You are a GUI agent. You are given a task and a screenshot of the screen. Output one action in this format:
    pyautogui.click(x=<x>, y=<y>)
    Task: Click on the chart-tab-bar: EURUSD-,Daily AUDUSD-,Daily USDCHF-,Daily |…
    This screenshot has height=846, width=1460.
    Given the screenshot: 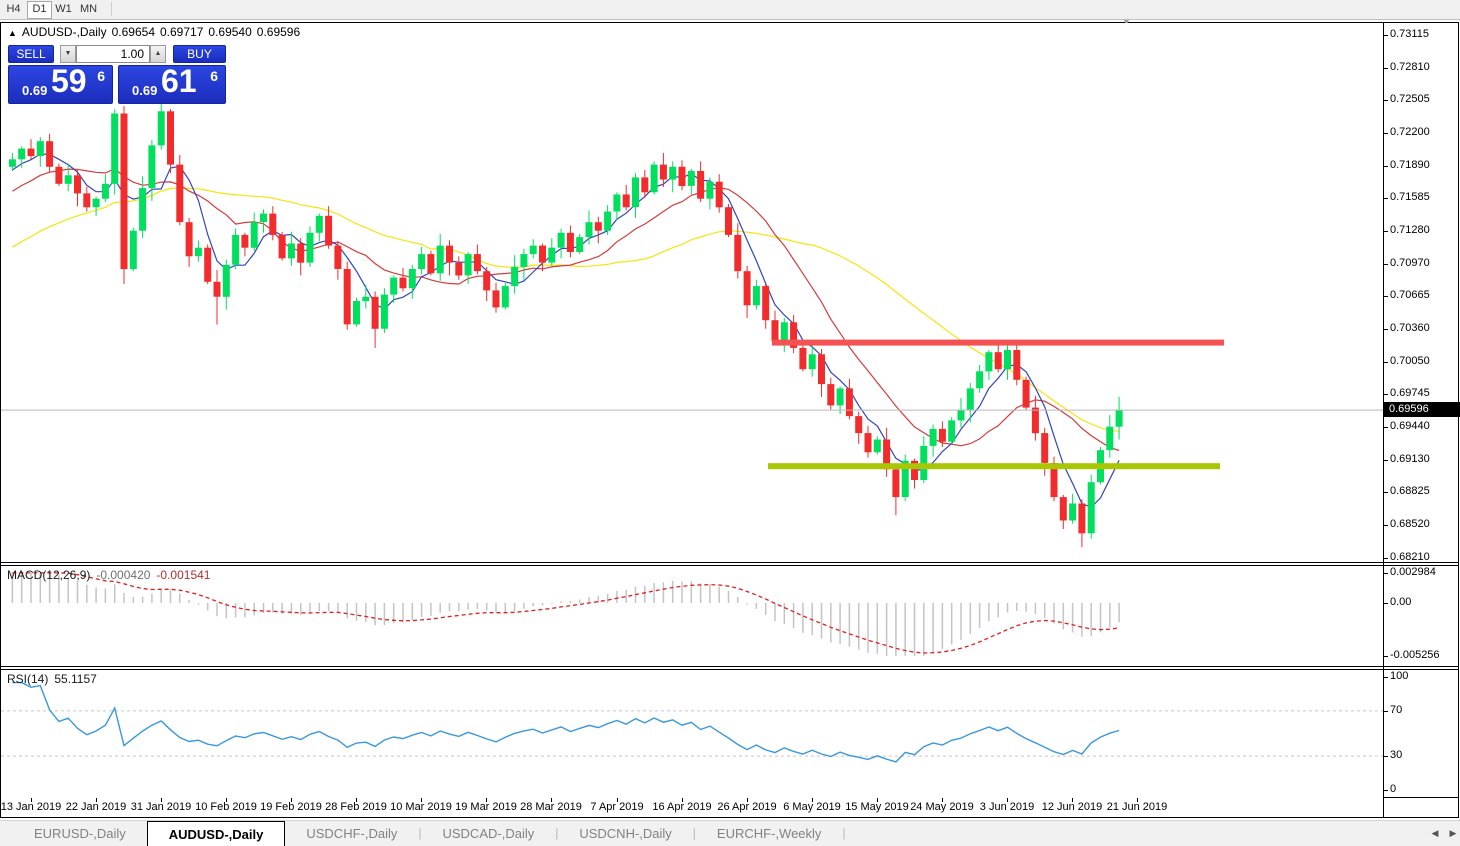 What is the action you would take?
    pyautogui.click(x=730, y=833)
    